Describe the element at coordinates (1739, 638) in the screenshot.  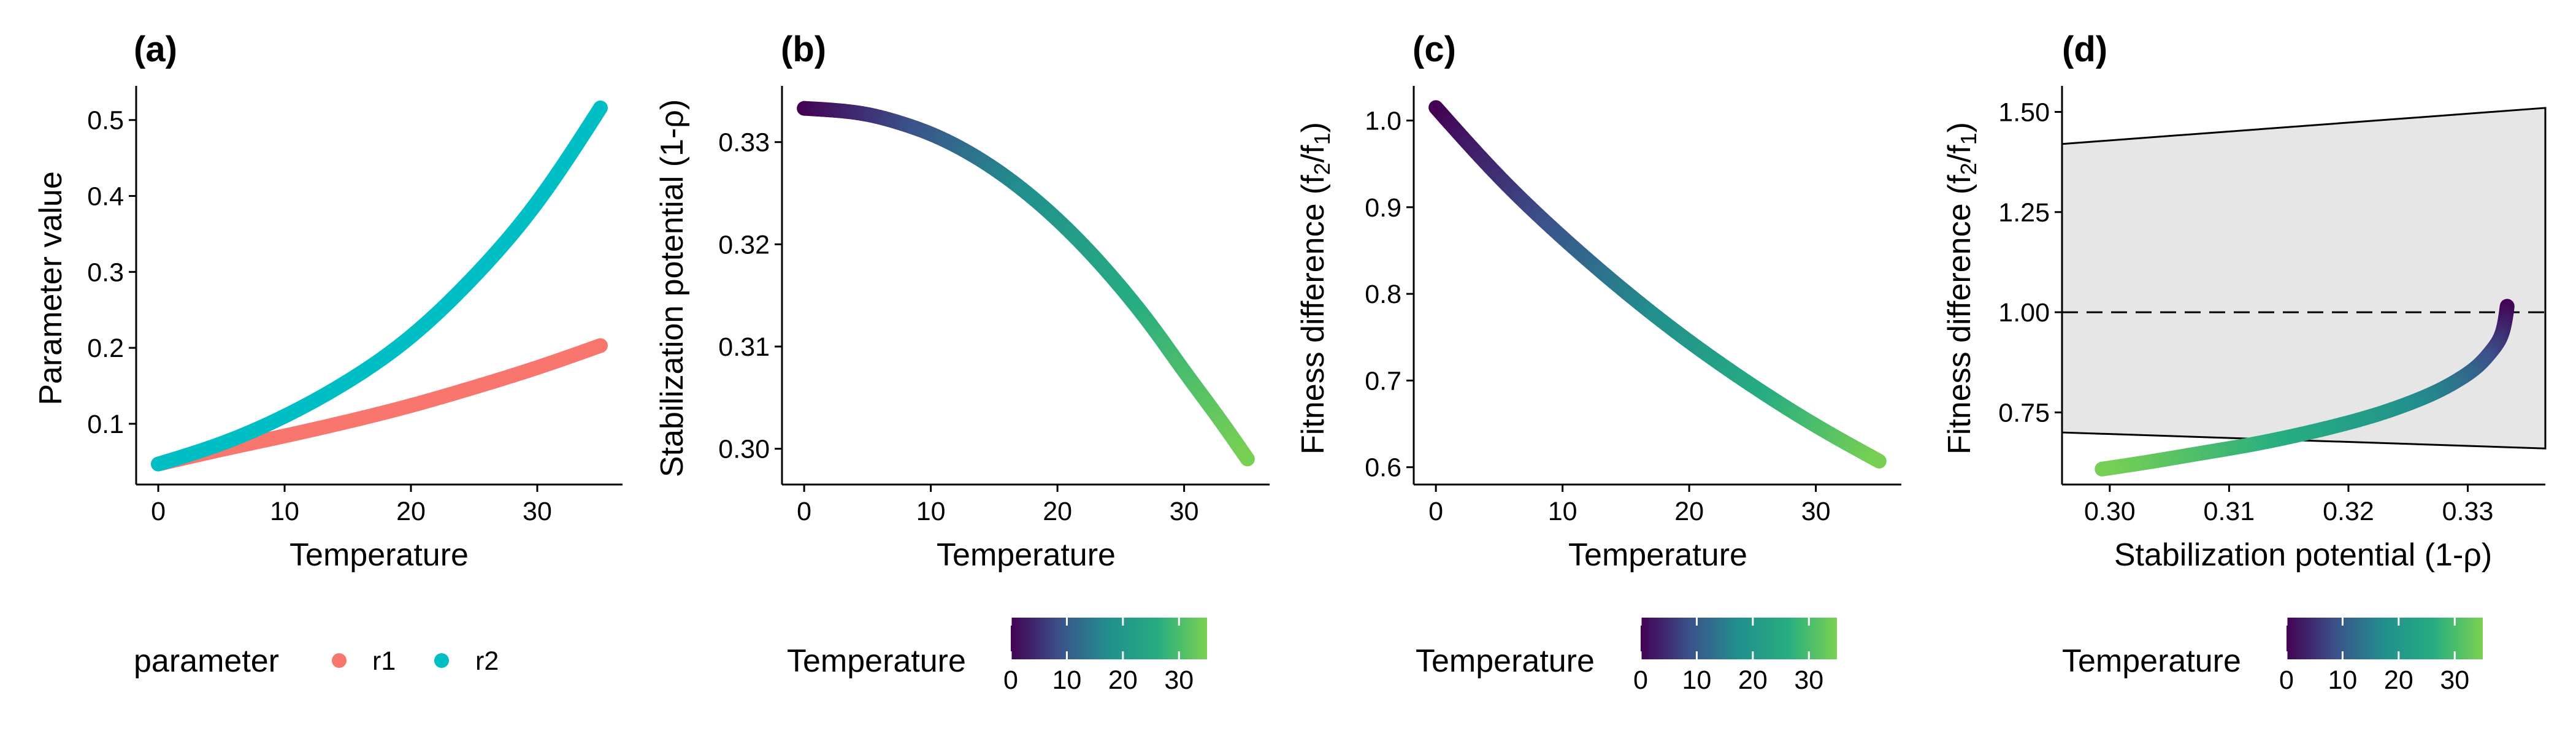
I see `colorbar-gradient-c` at that location.